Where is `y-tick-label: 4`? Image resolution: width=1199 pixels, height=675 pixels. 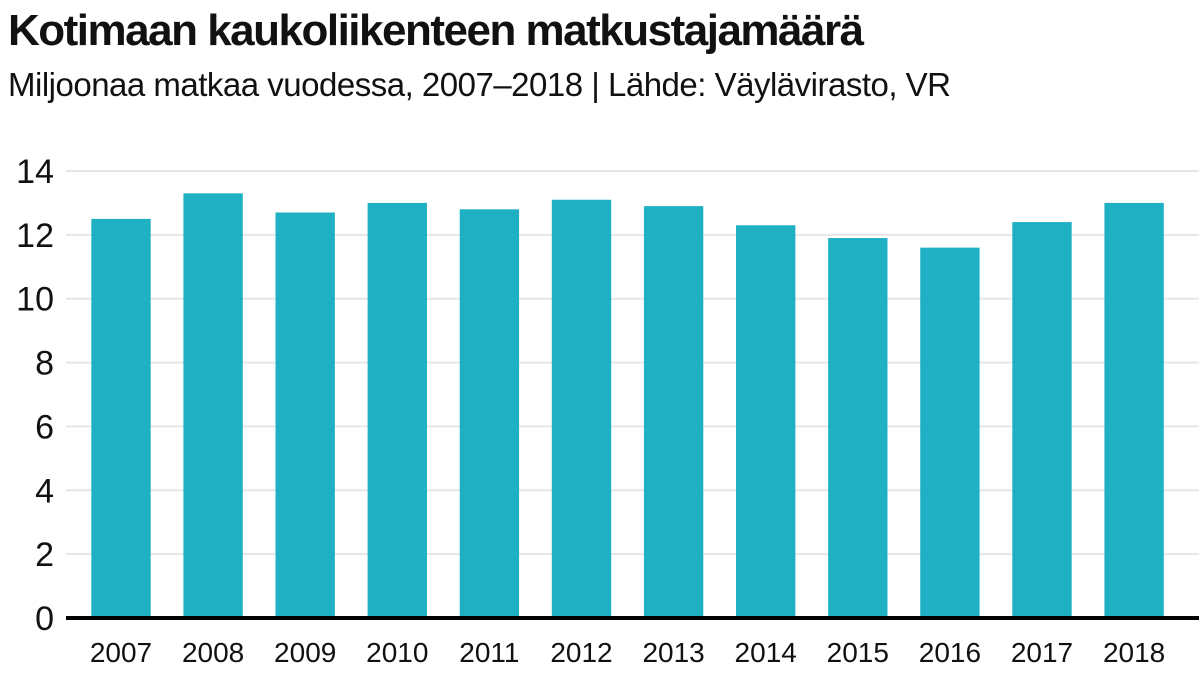
y-tick-label: 4 is located at coordinates (44, 491).